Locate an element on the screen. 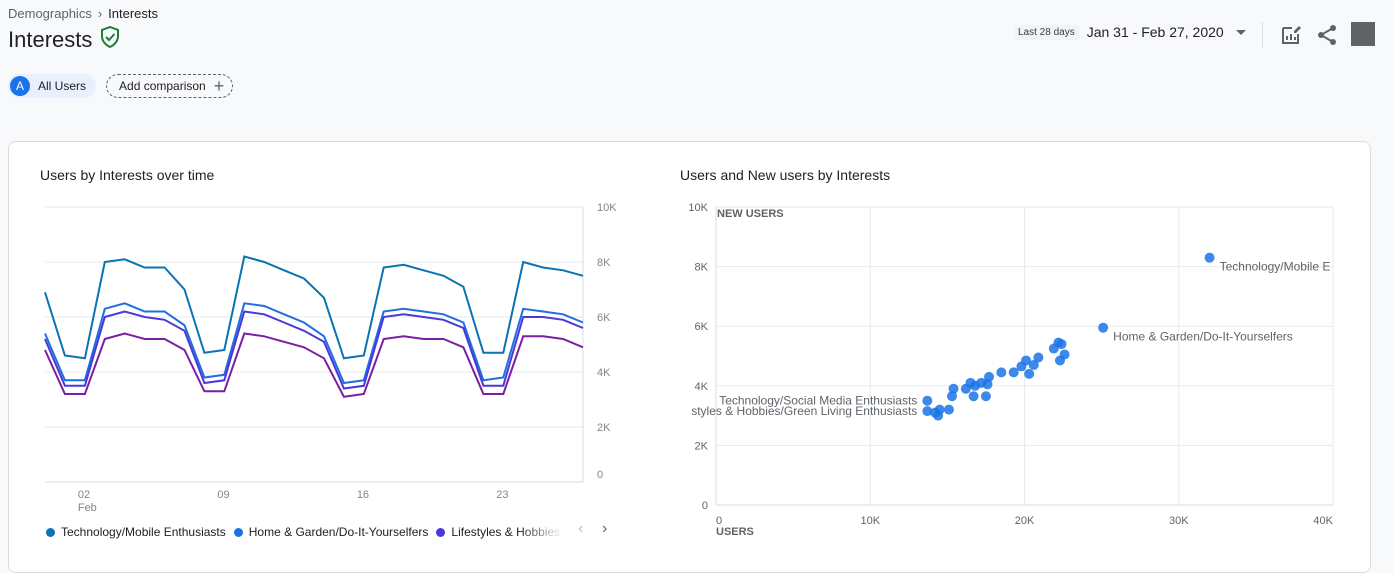 The height and width of the screenshot is (573, 1393). line-chart-title: Users by Interests over time is located at coordinates (127, 175).